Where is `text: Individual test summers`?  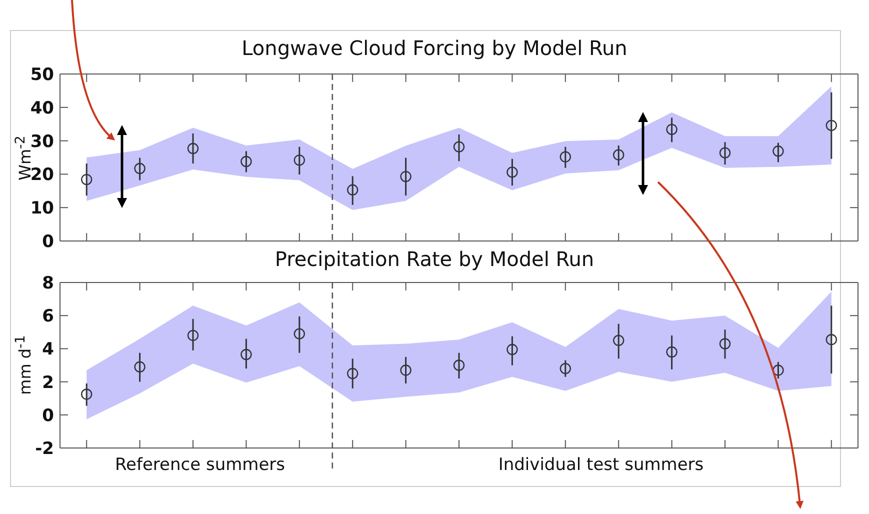 text: Individual test summers is located at coordinates (601, 465).